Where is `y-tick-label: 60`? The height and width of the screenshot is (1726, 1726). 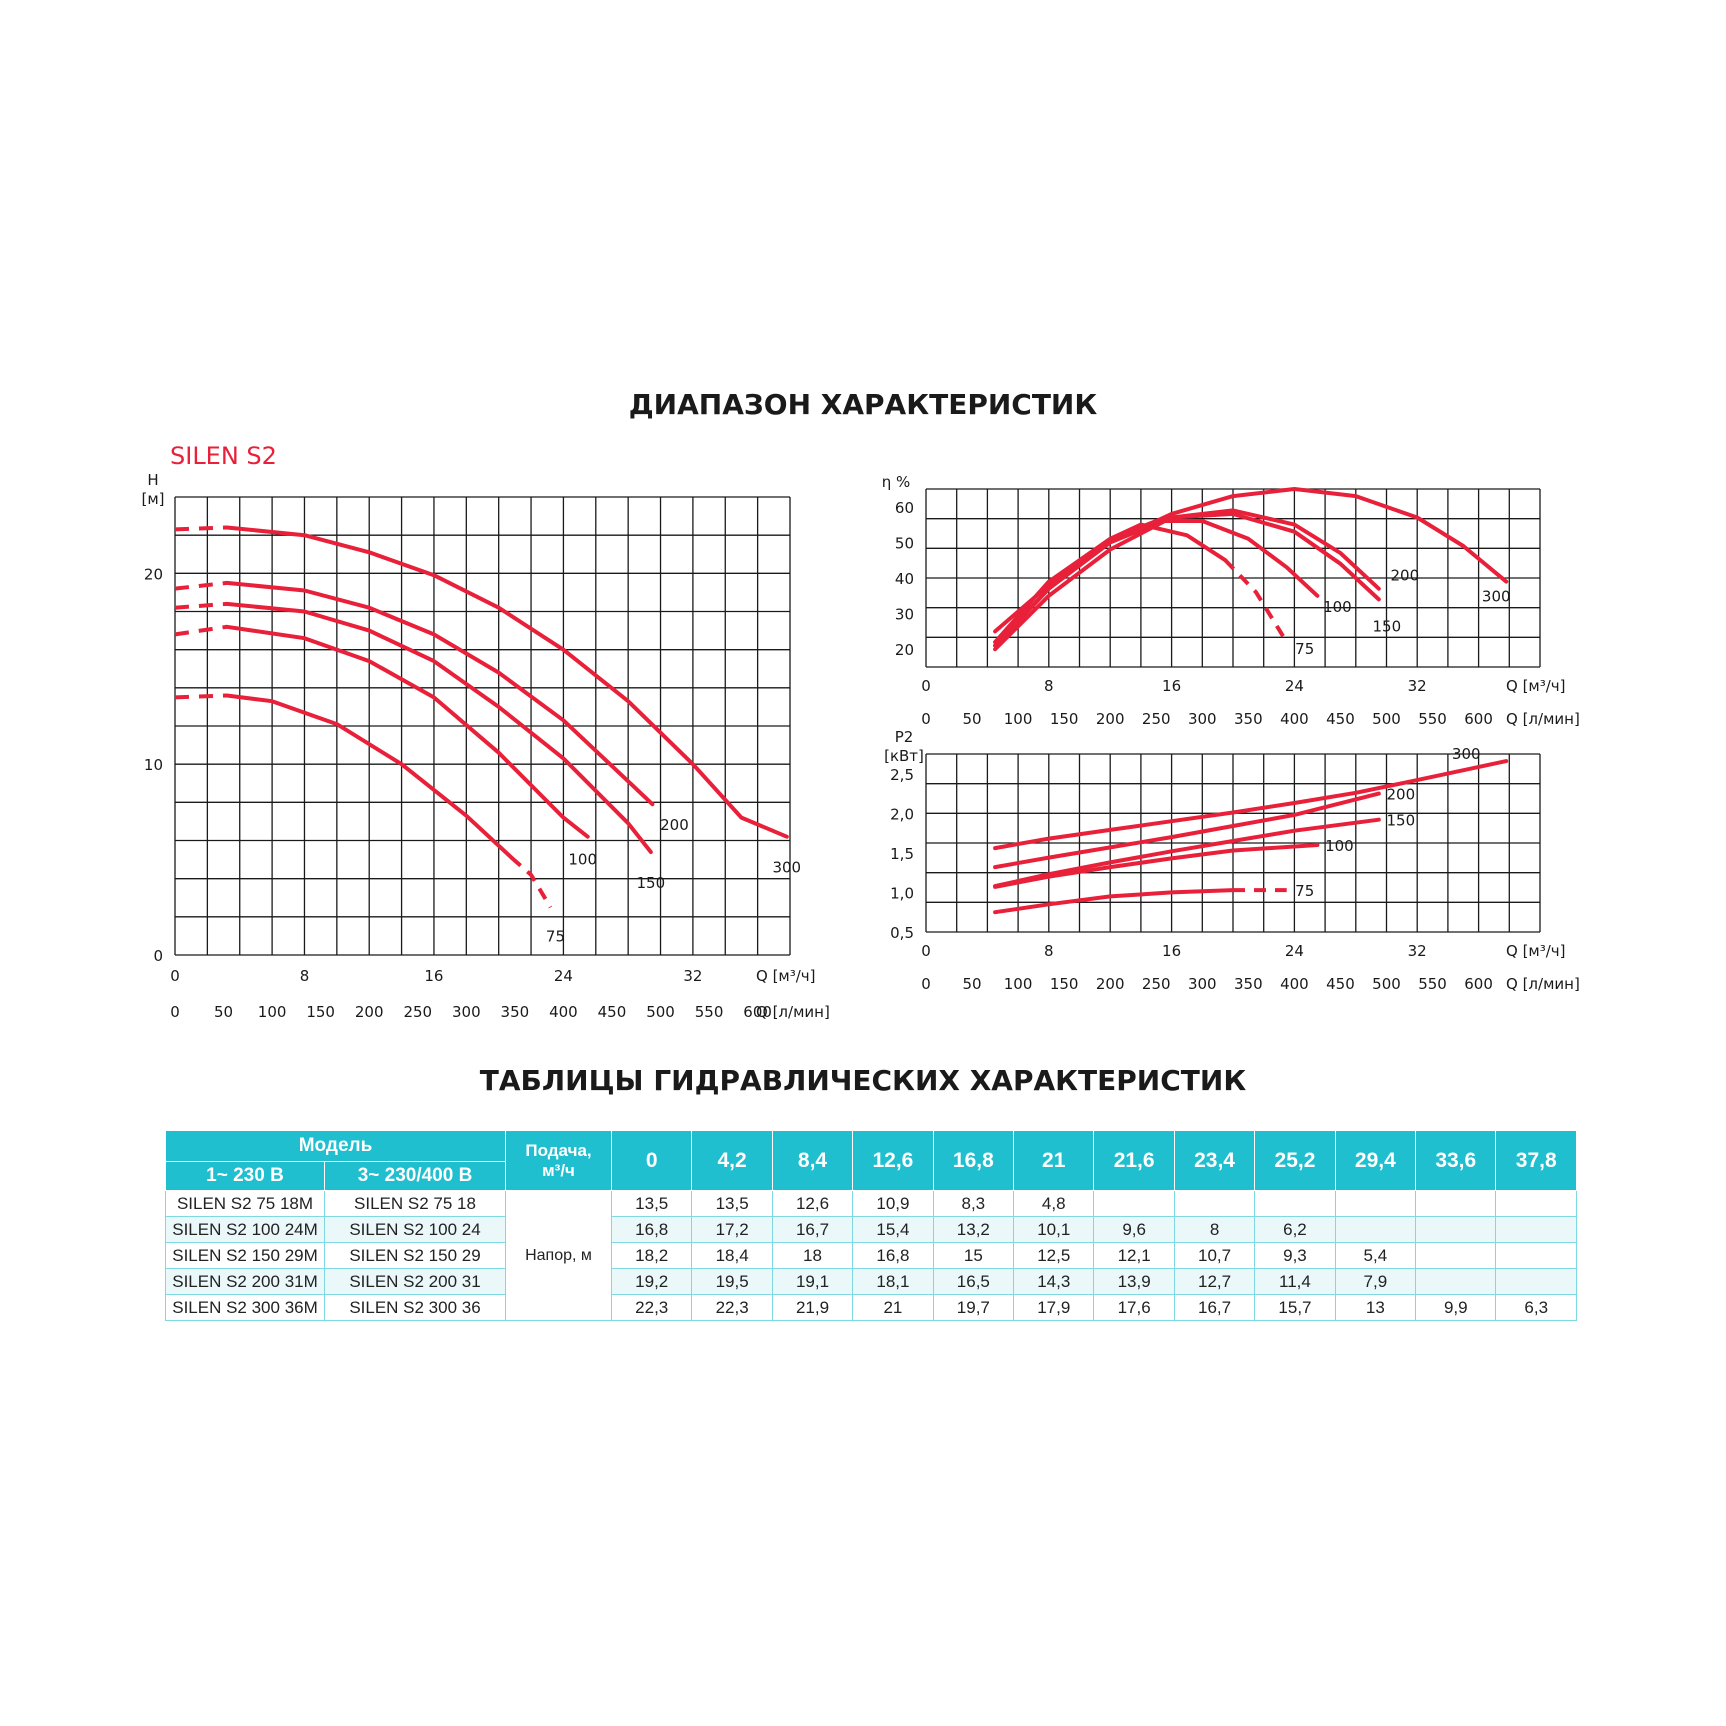 y-tick-label: 60 is located at coordinates (904, 508).